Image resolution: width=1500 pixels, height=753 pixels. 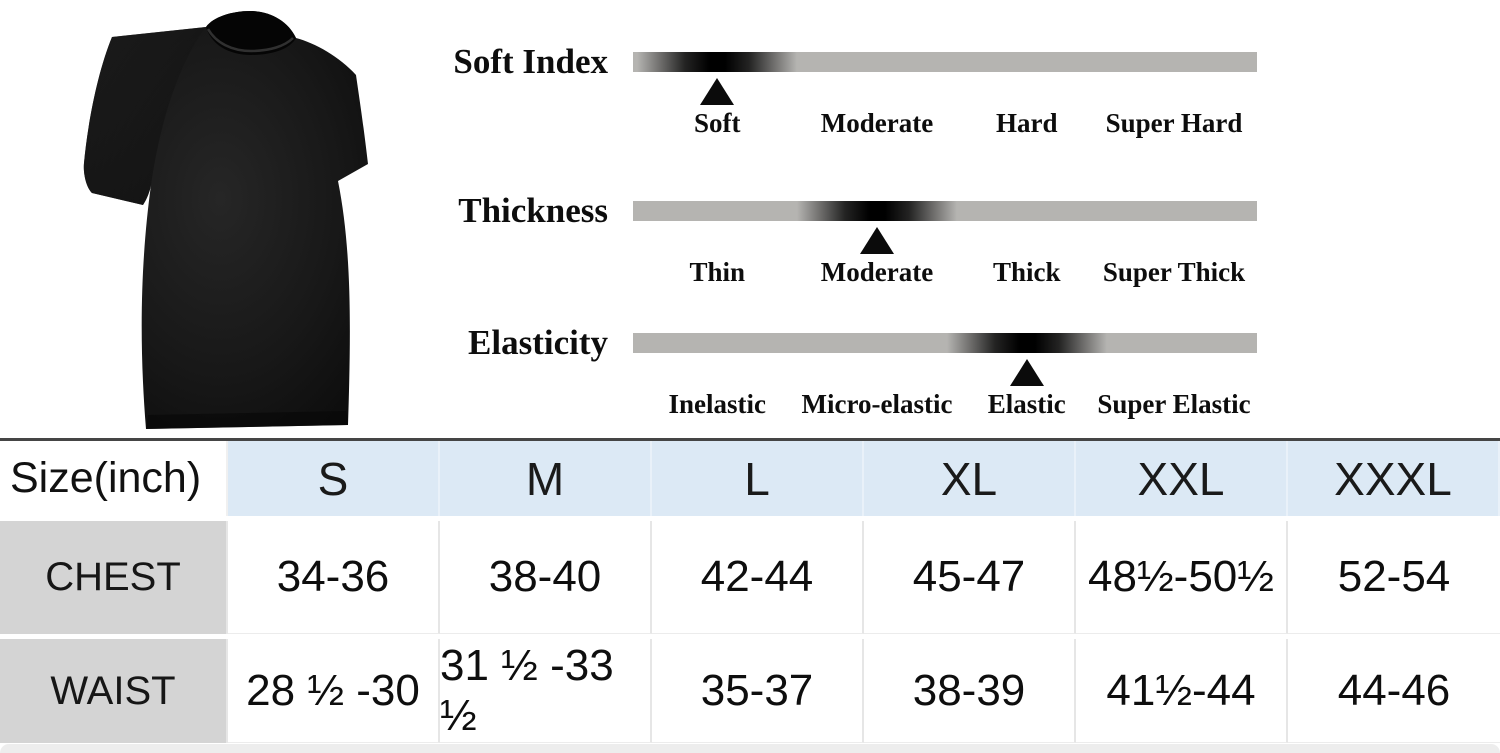 I want to click on scale-label: Elastic, so click(x=1026, y=404).